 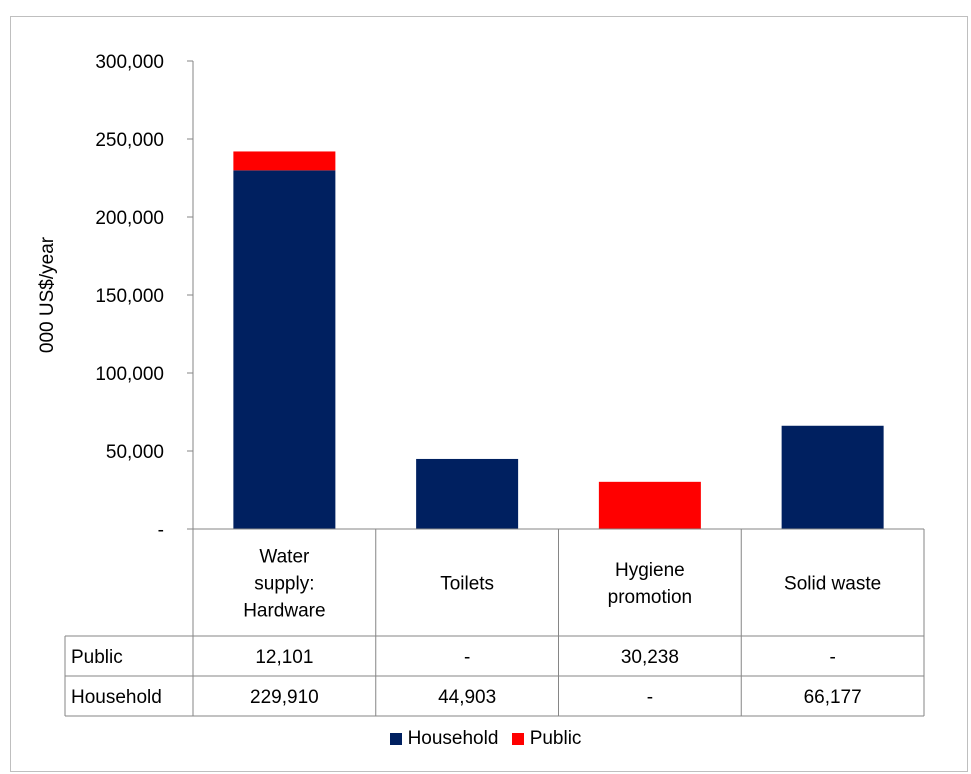 What do you see at coordinates (135, 452) in the screenshot?
I see `y-tick-label: 50,000` at bounding box center [135, 452].